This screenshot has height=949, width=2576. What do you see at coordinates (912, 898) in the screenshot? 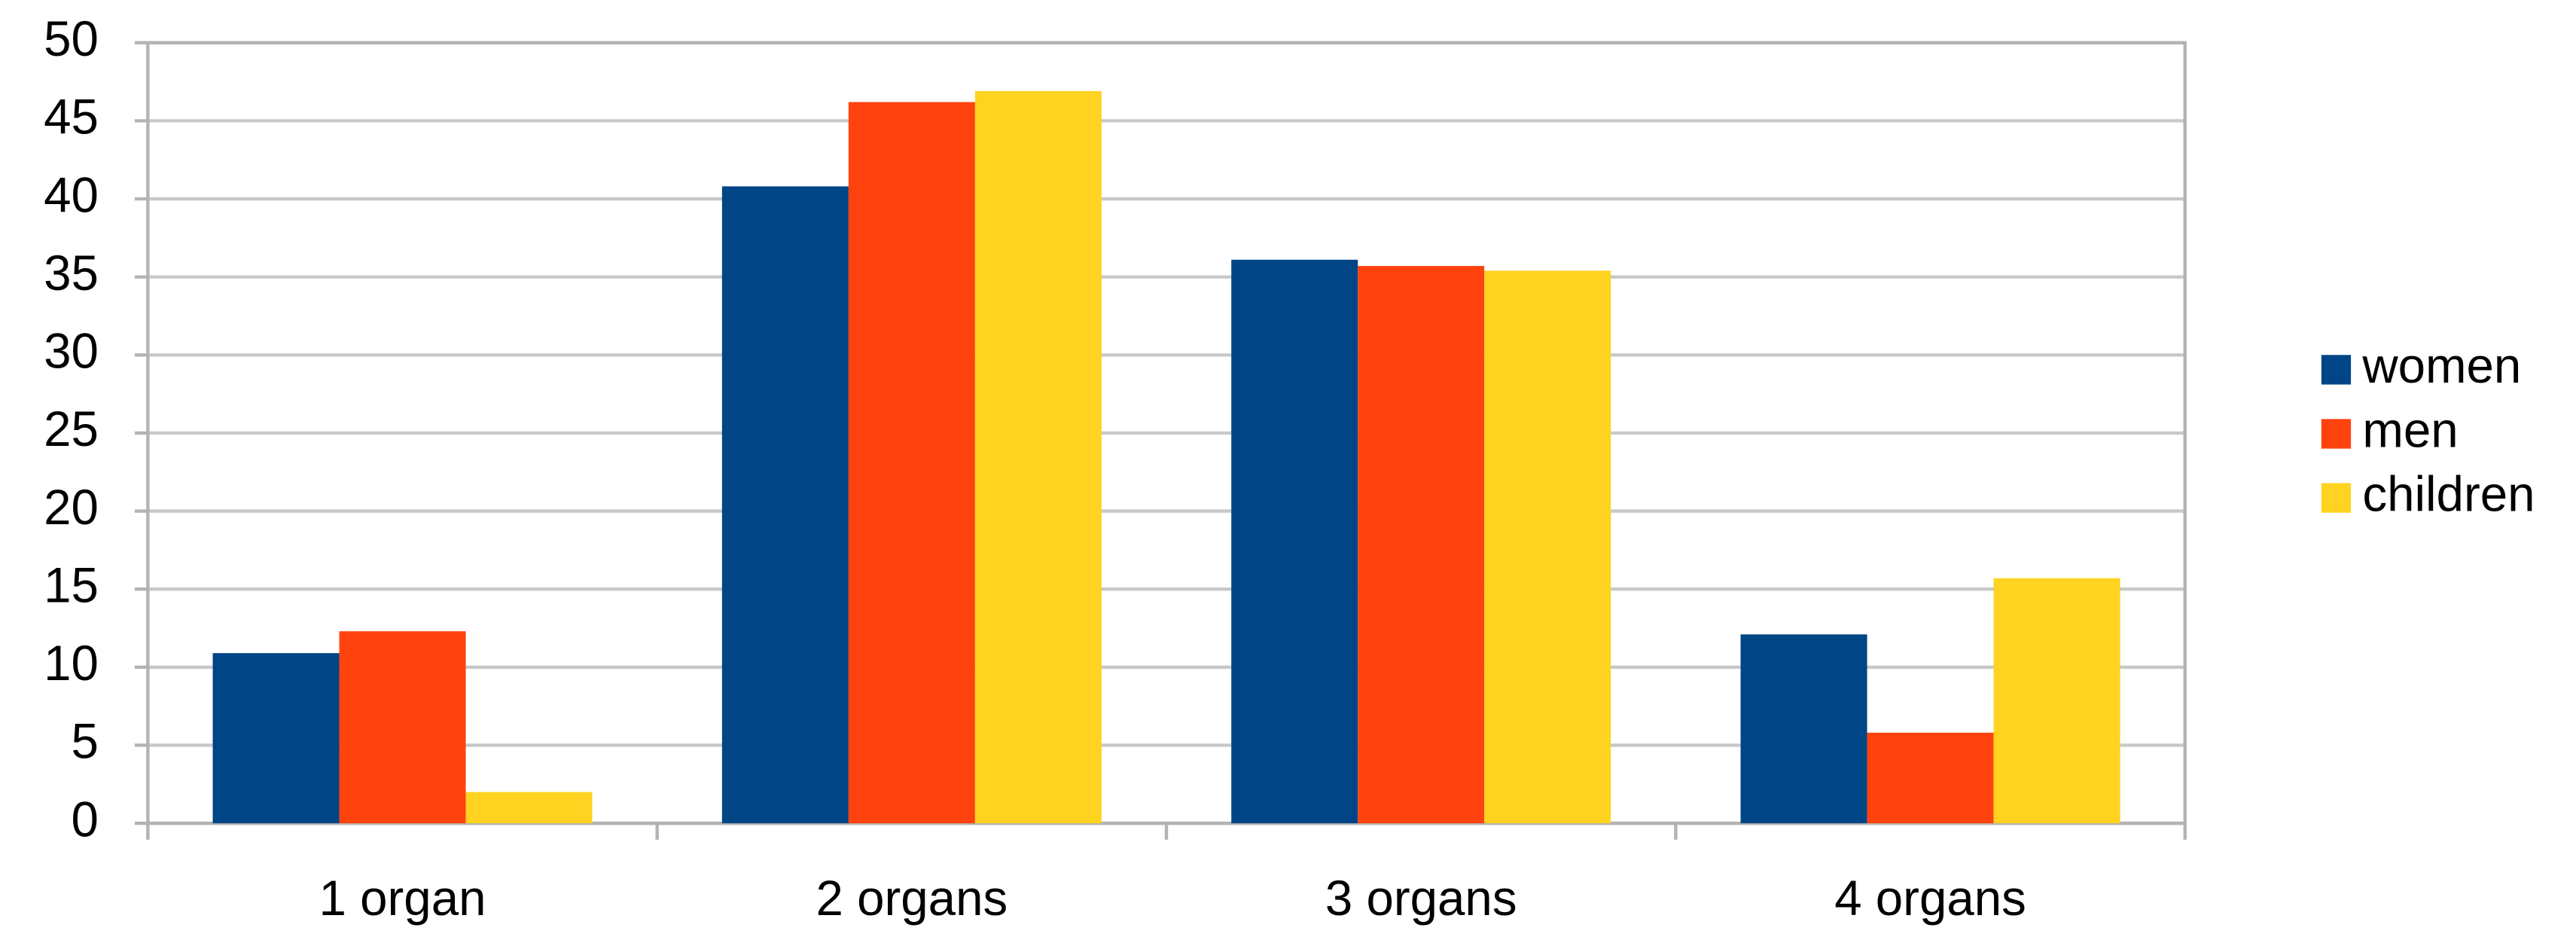
I see `x-tick-label: 2 organs` at bounding box center [912, 898].